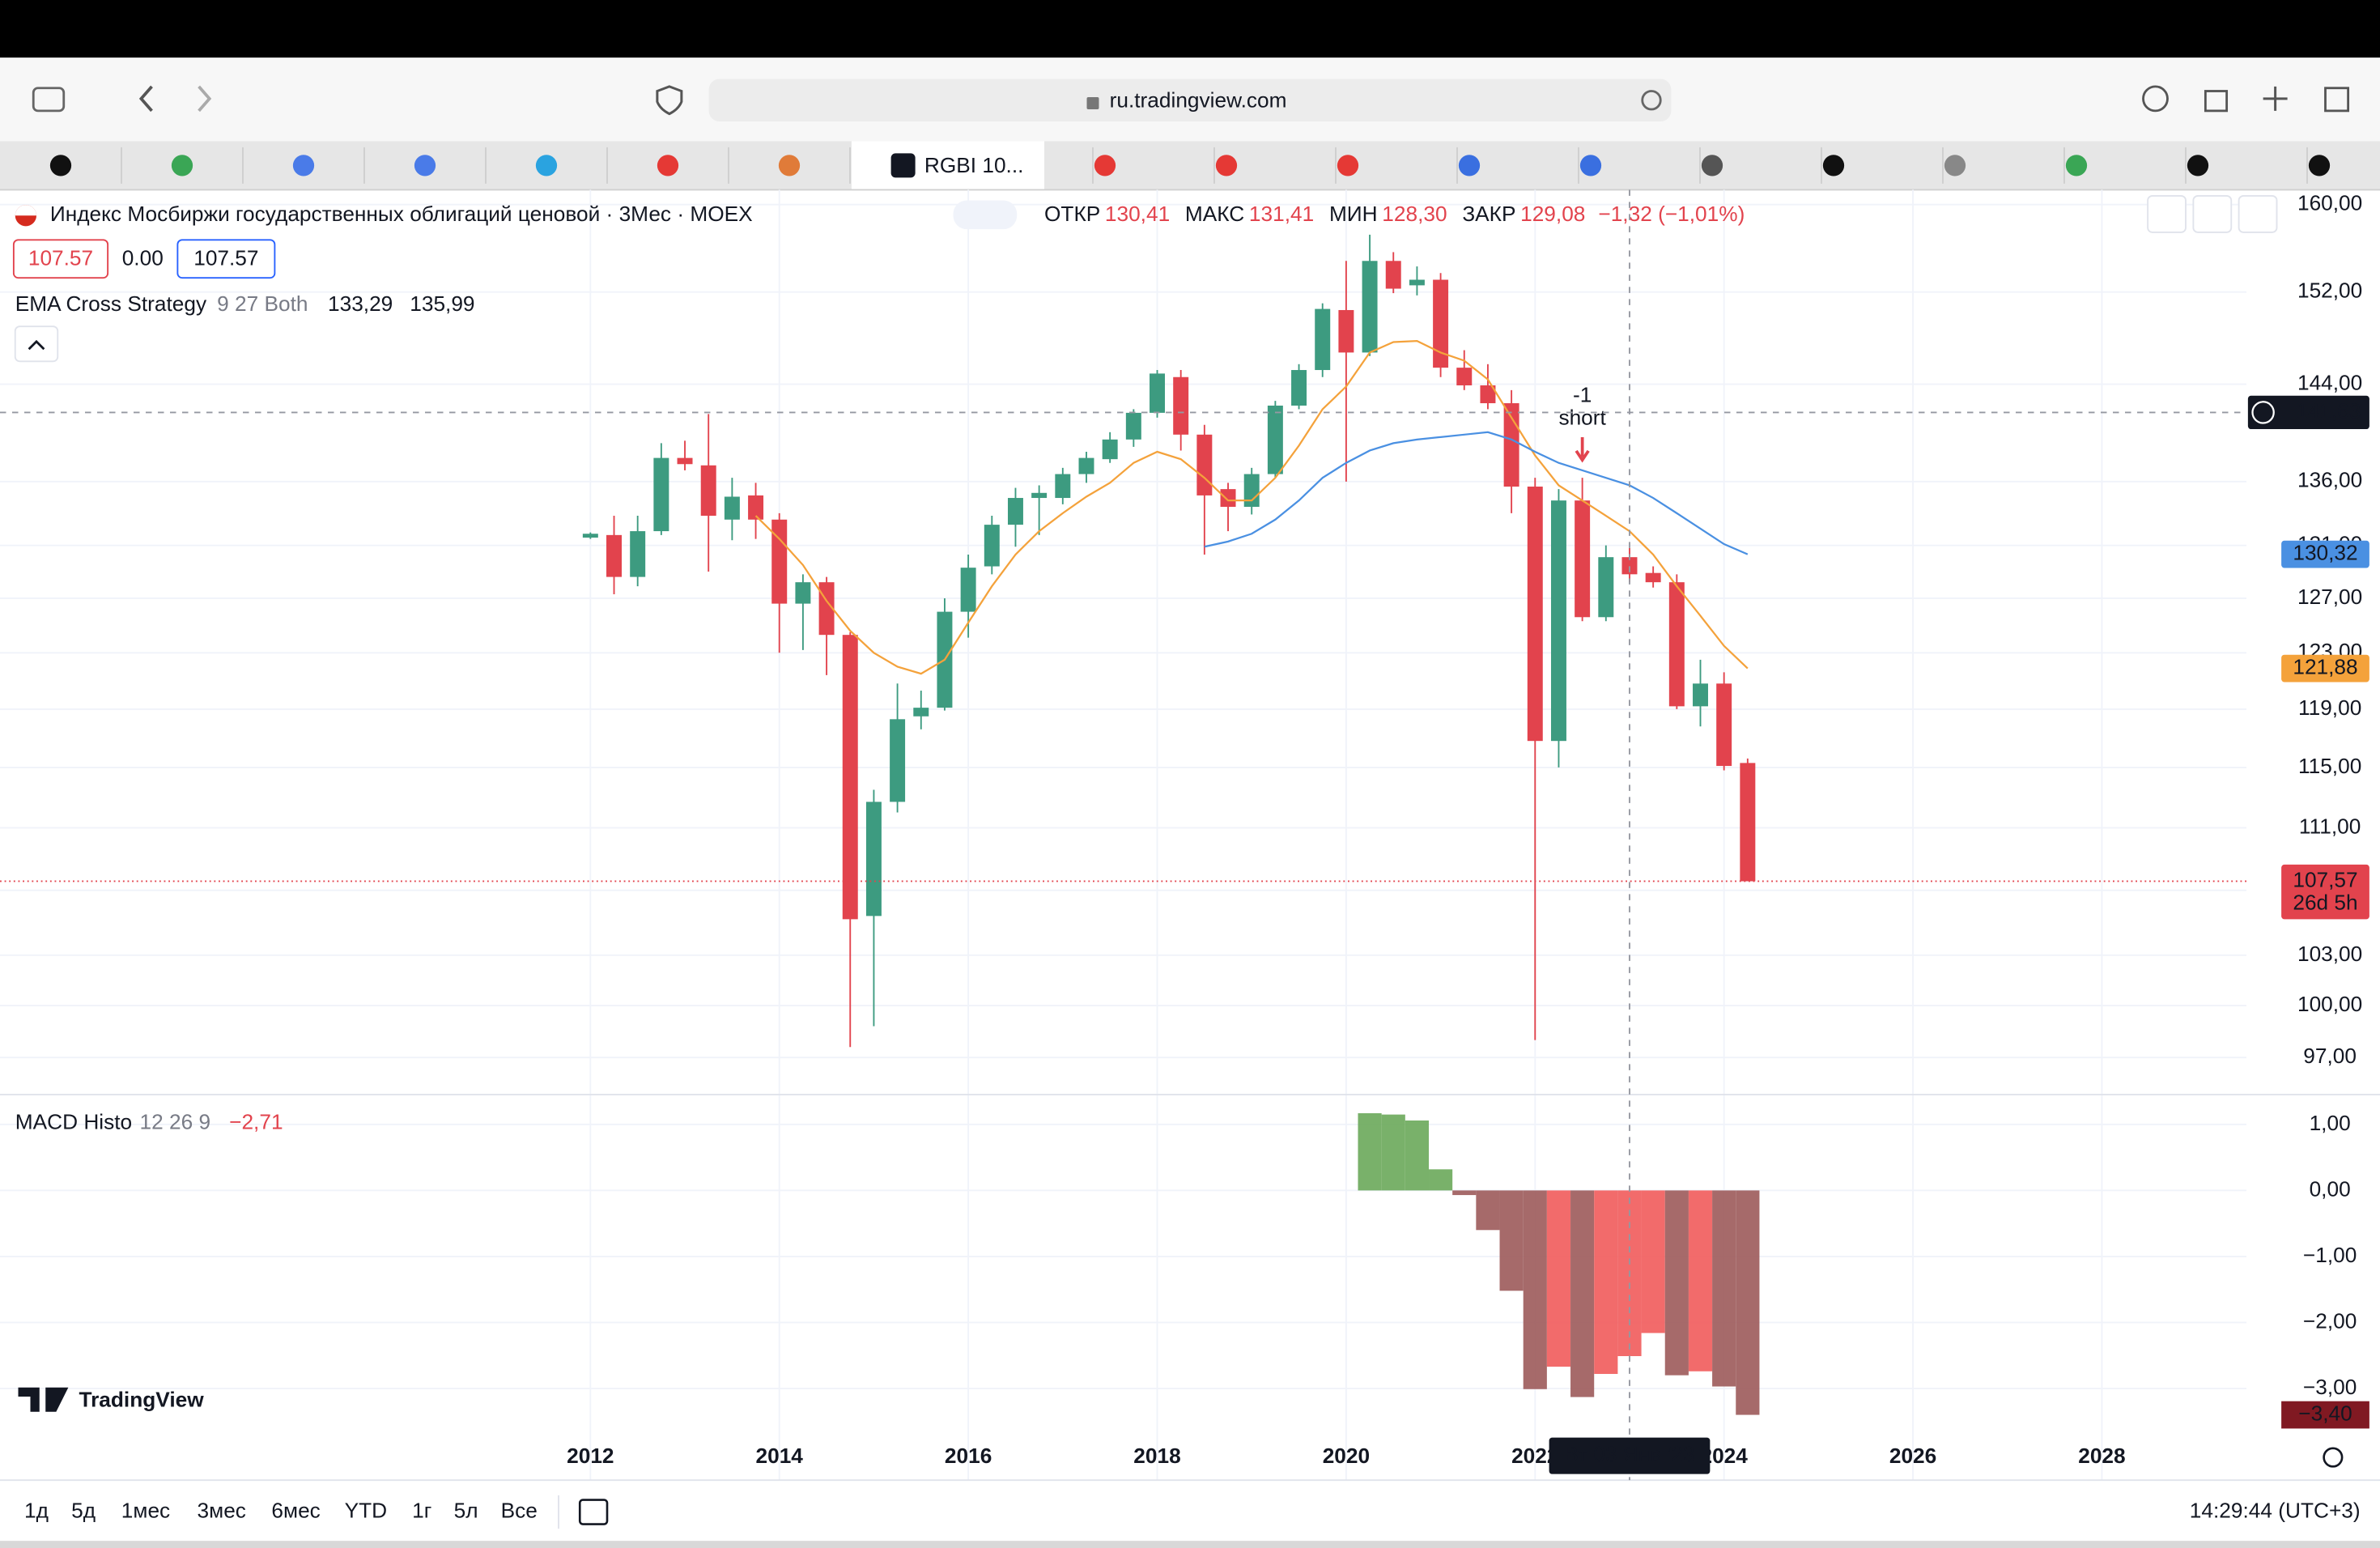 This screenshot has width=2380, height=1548. I want to click on ohlc-value: 129,08, so click(1553, 214).